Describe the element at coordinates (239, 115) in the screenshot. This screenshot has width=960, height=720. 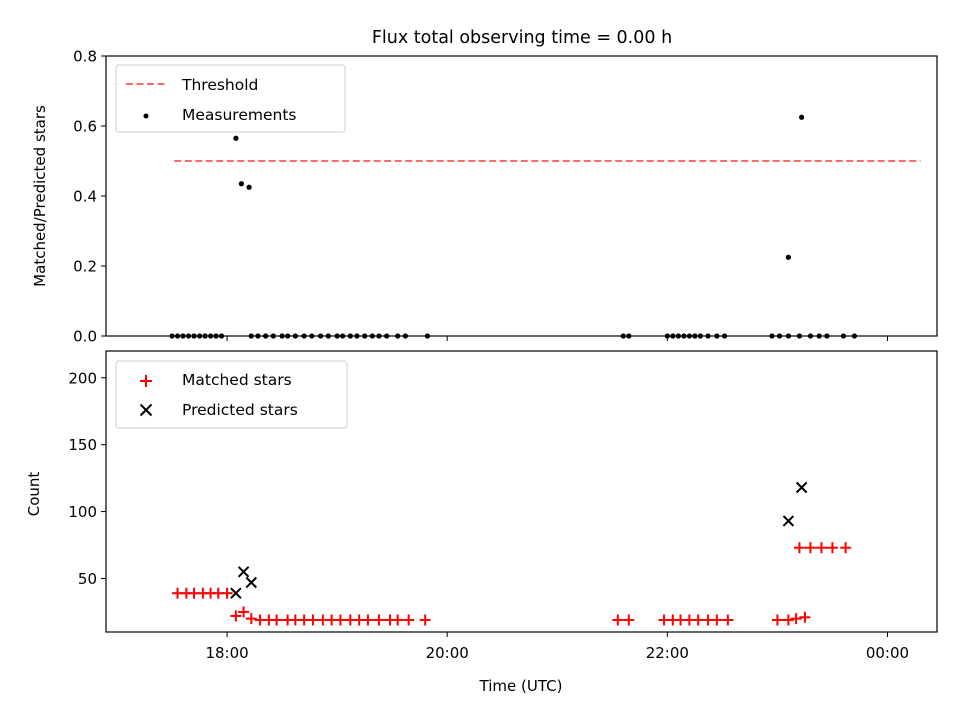
I see `legend-measurements-label: Measurements` at that location.